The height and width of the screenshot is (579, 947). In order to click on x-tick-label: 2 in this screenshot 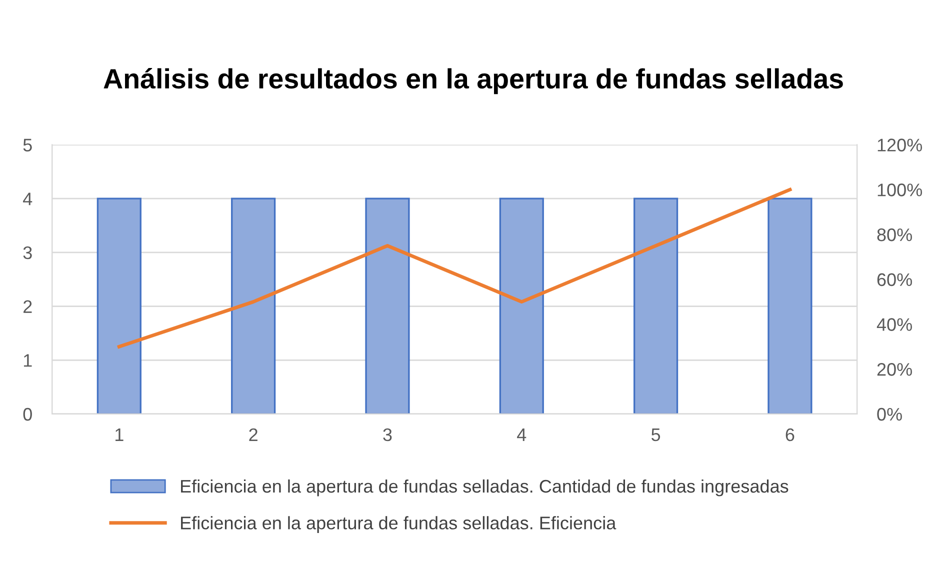, I will do `click(253, 434)`.